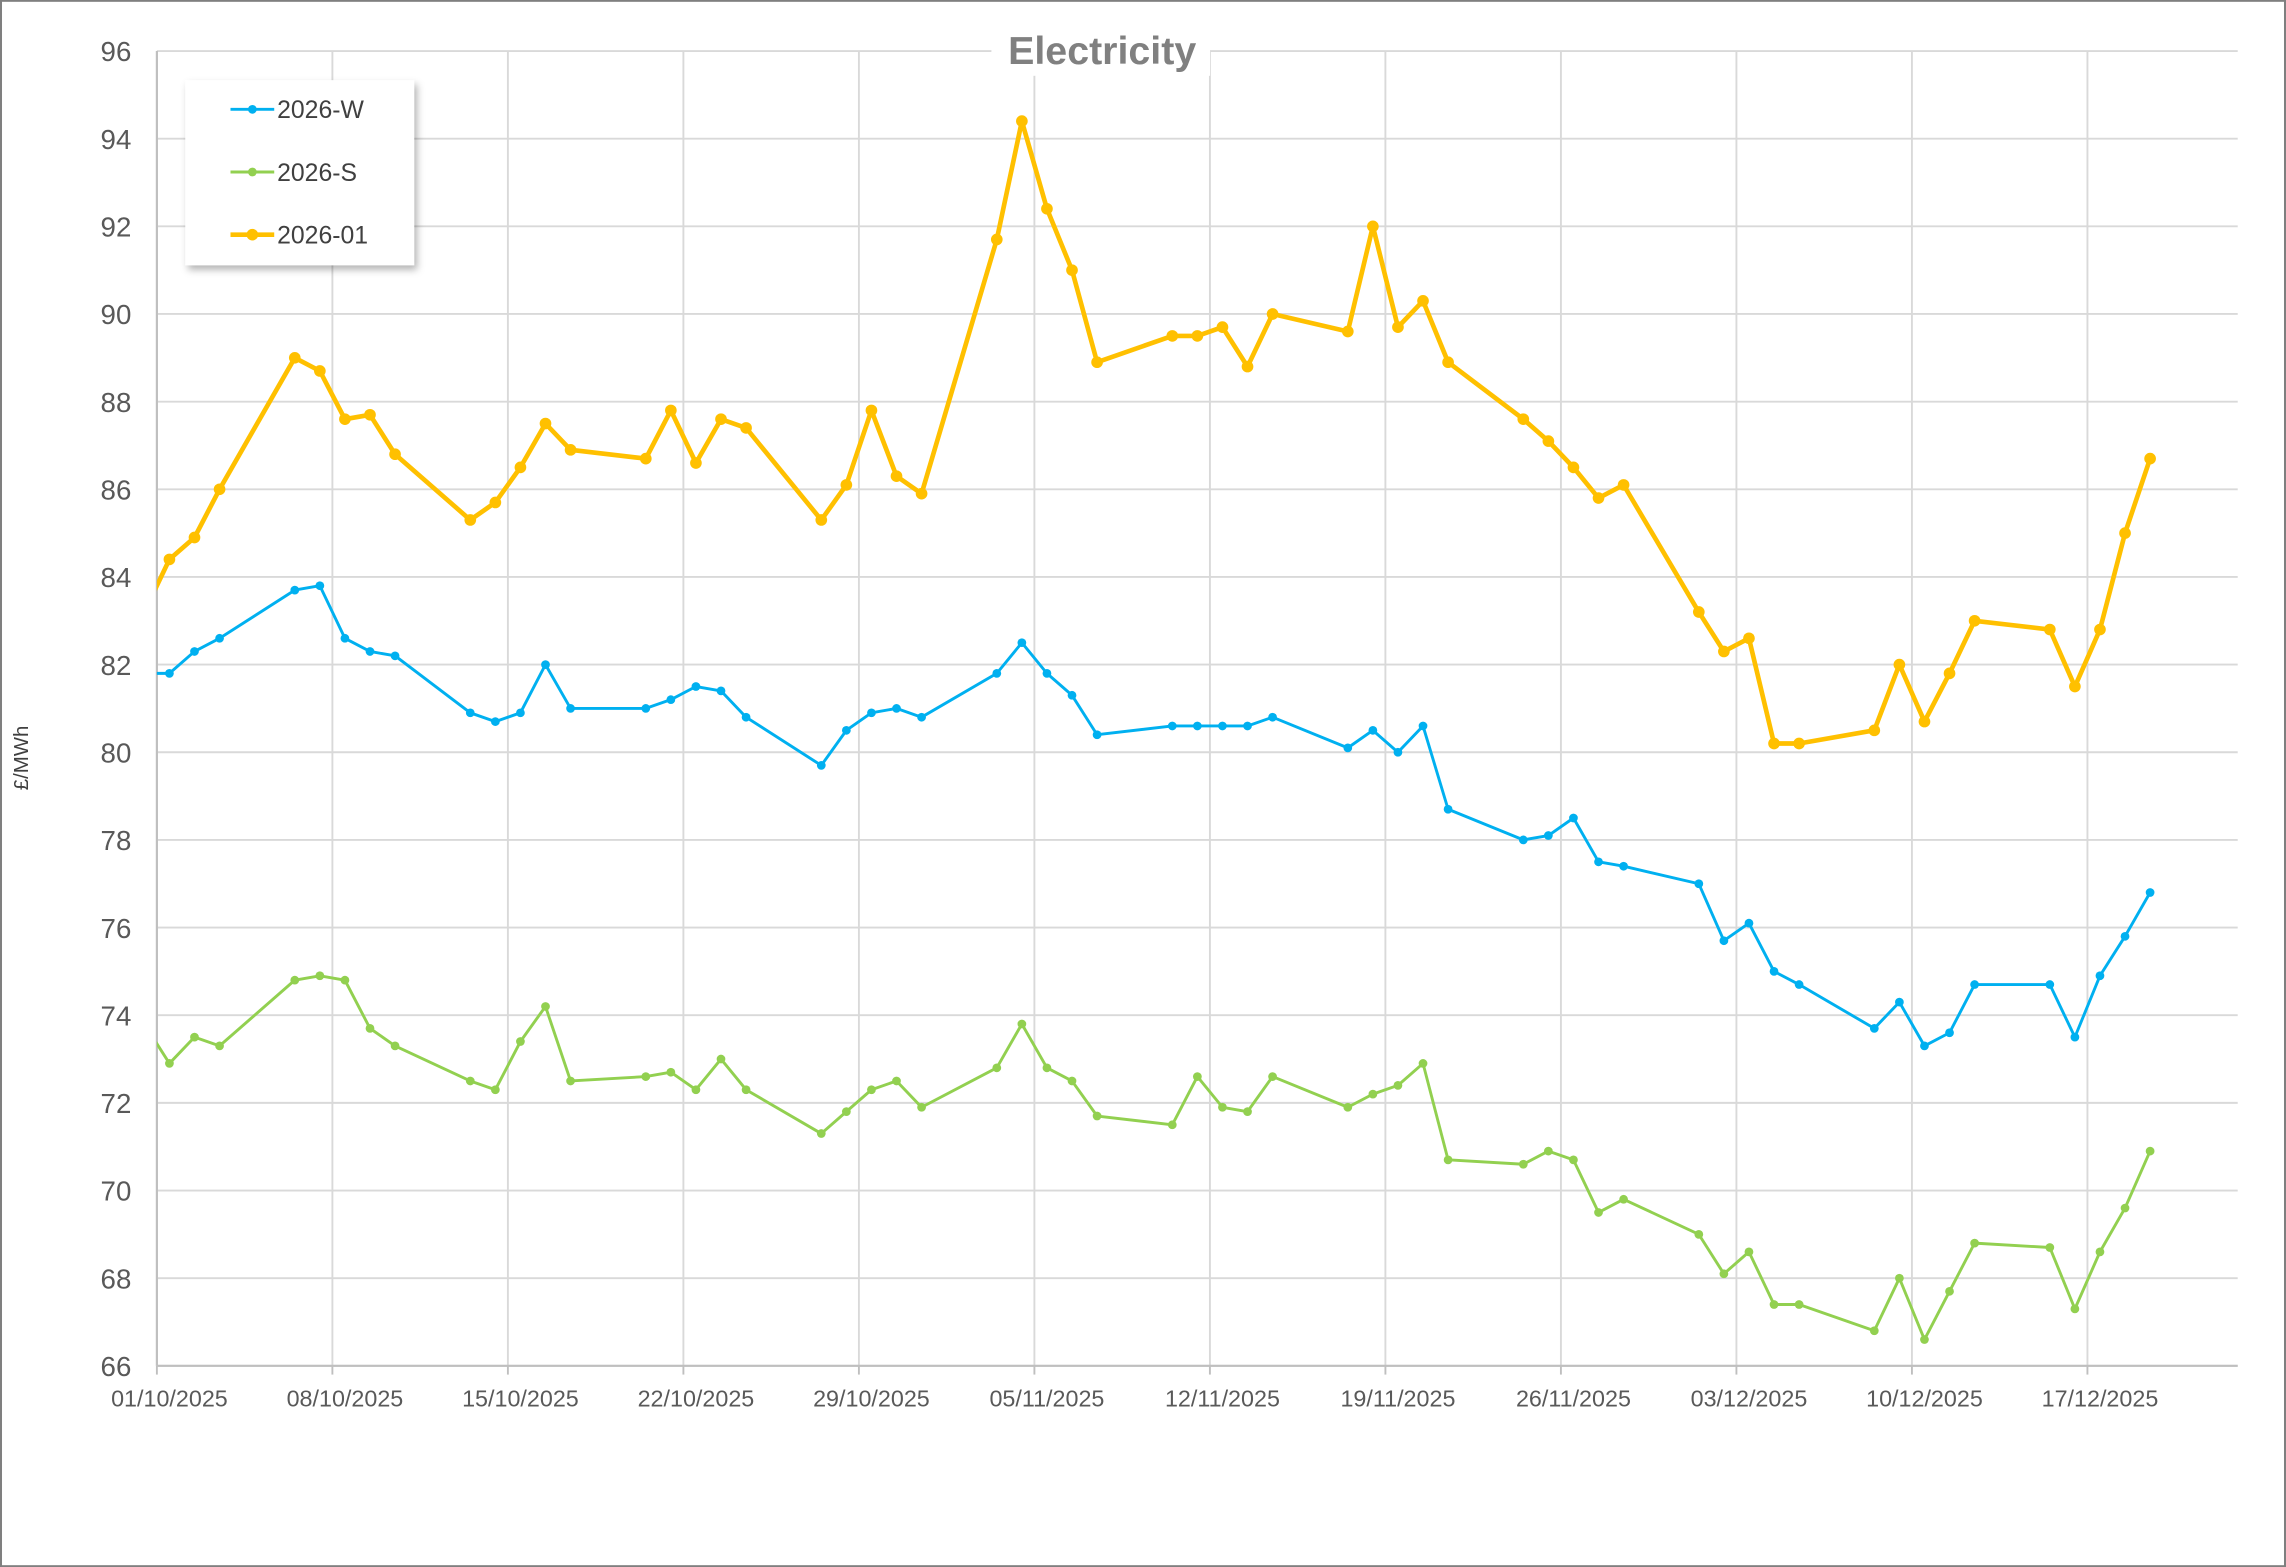  I want to click on x-tick-label: 03/12/2025, so click(1749, 1399).